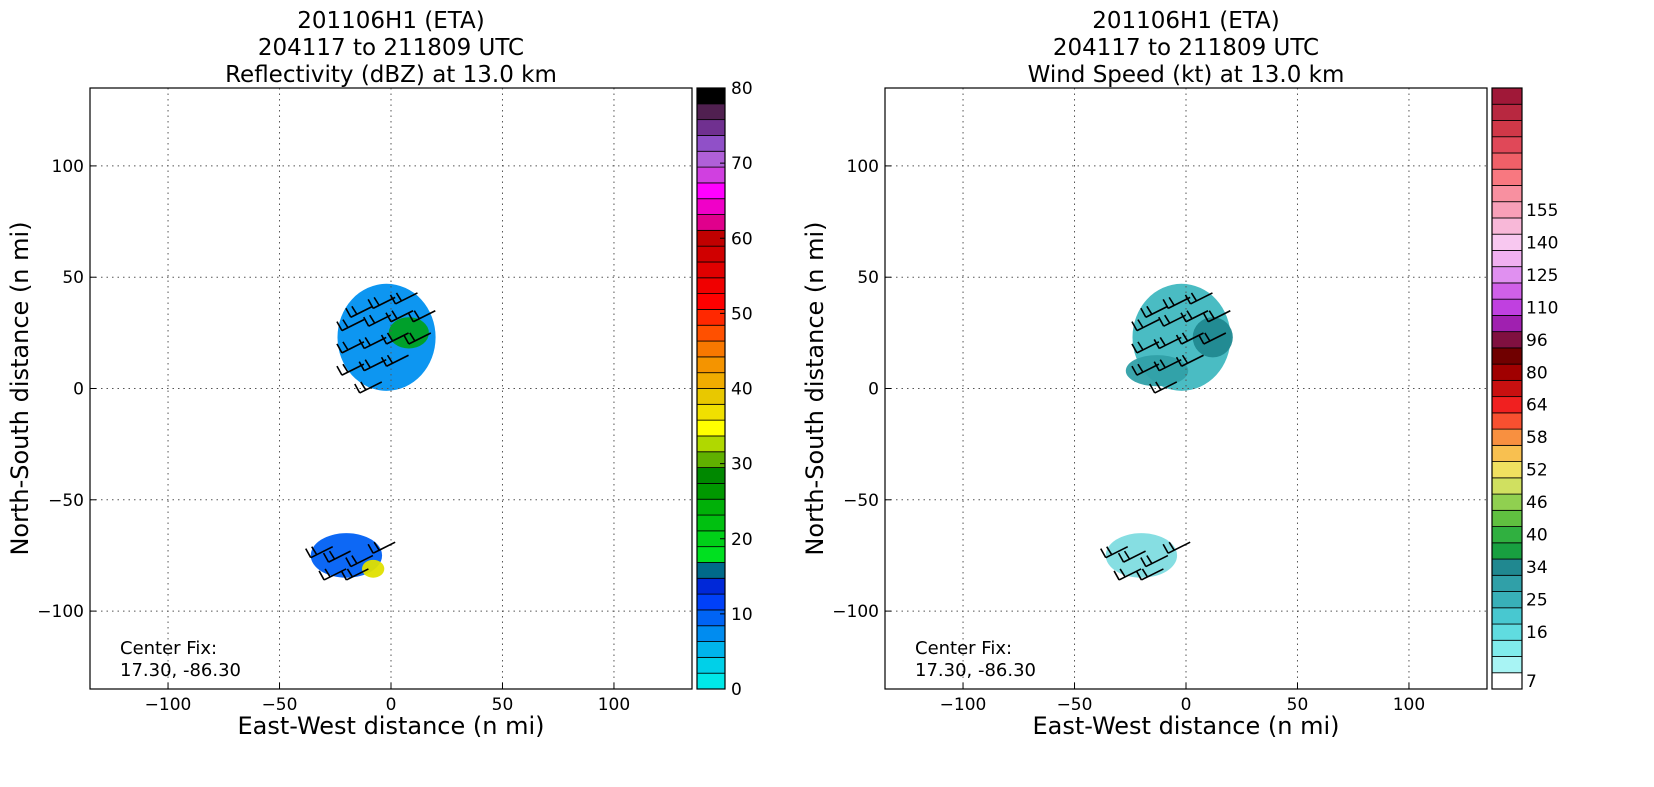 The width and height of the screenshot is (1654, 787). I want to click on colorbar-tick-label: 46, so click(1537, 503).